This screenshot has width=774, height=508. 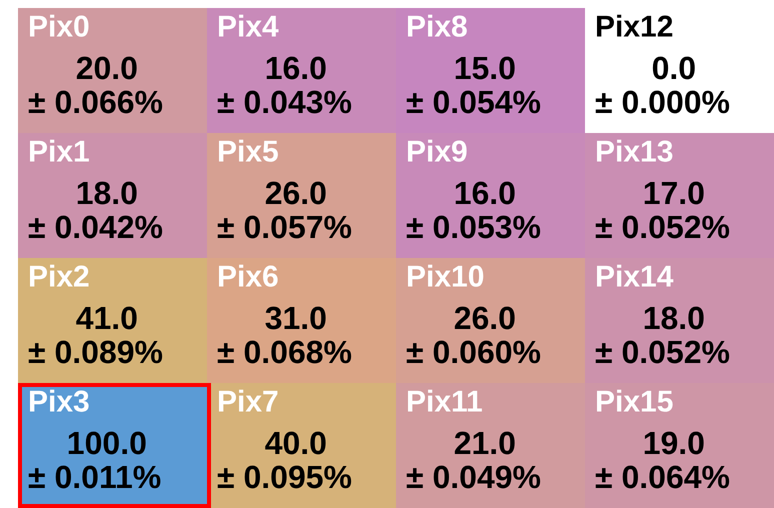 What do you see at coordinates (295, 318) in the screenshot?
I see `data-label: 31.0` at bounding box center [295, 318].